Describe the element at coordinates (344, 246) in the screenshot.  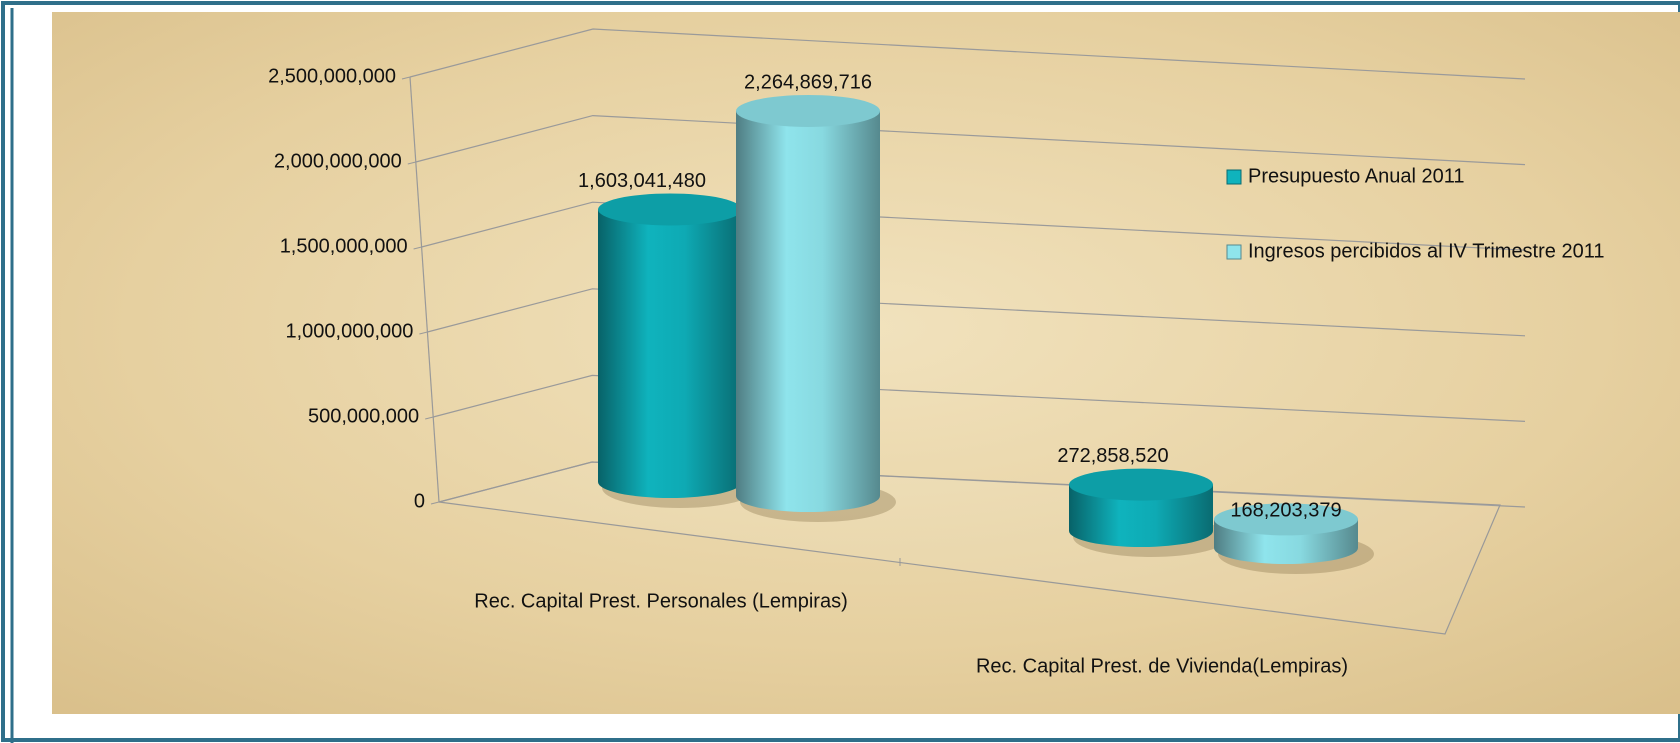
I see `y-tick-label: 1,500,000,000` at that location.